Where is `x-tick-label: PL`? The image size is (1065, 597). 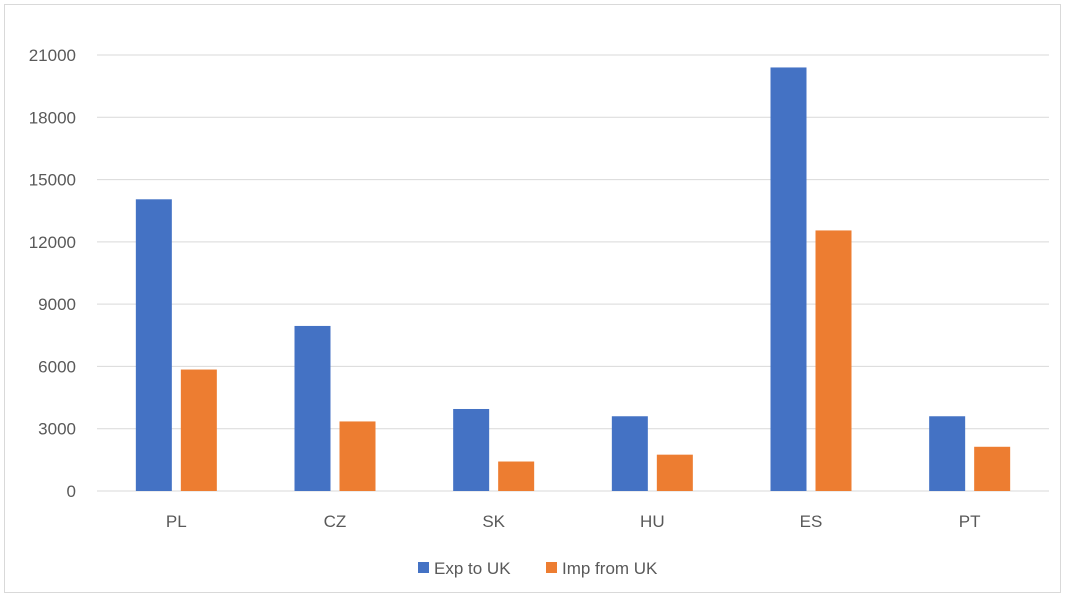
x-tick-label: PL is located at coordinates (176, 521).